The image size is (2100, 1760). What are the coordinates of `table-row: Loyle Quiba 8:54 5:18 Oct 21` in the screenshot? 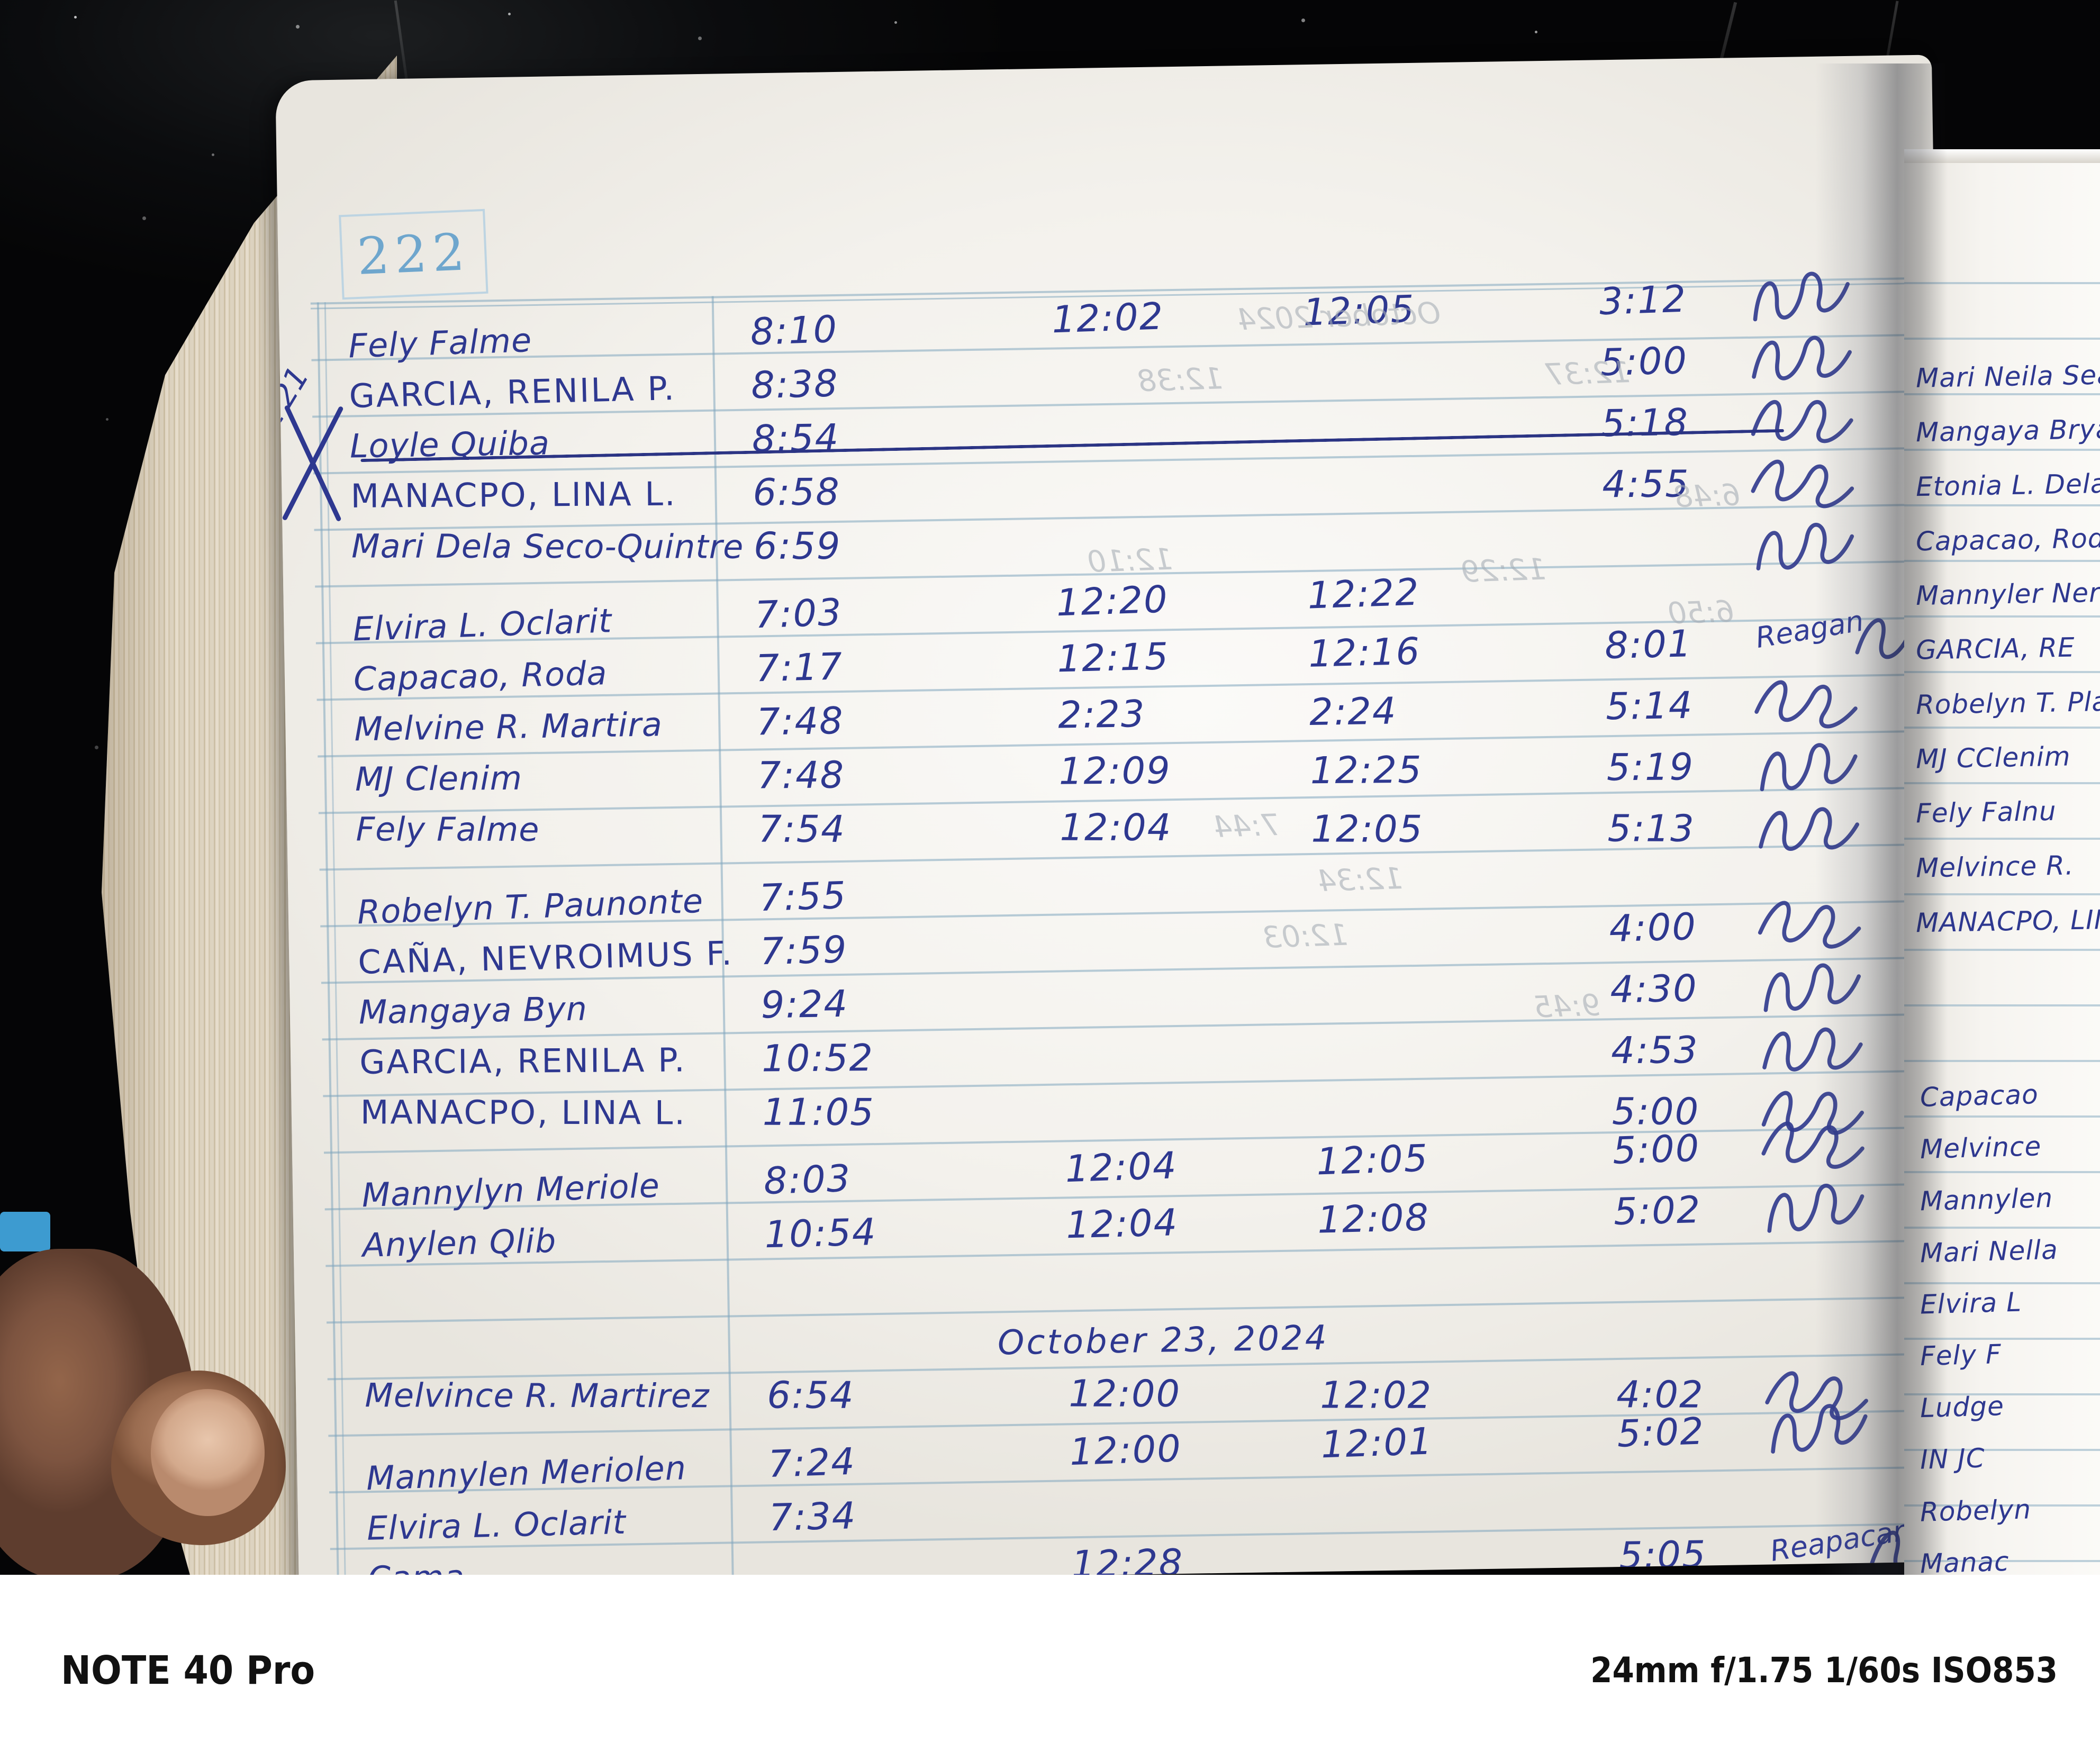 It's located at (1106, 417).